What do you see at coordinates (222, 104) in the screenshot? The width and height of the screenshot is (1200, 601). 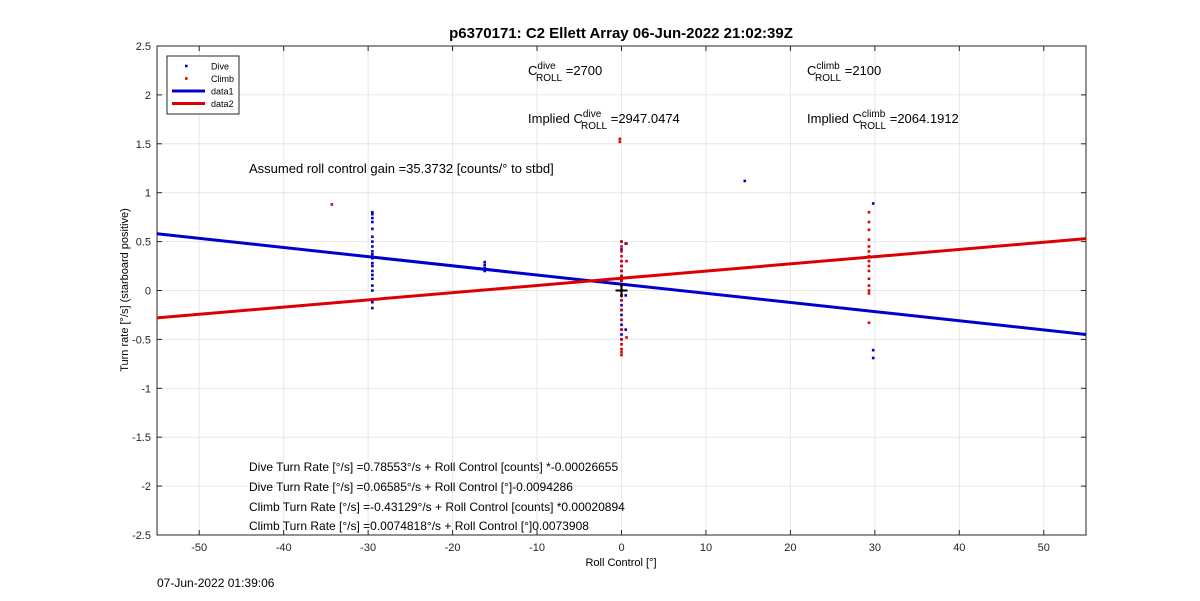 I see `legend-label: data2` at bounding box center [222, 104].